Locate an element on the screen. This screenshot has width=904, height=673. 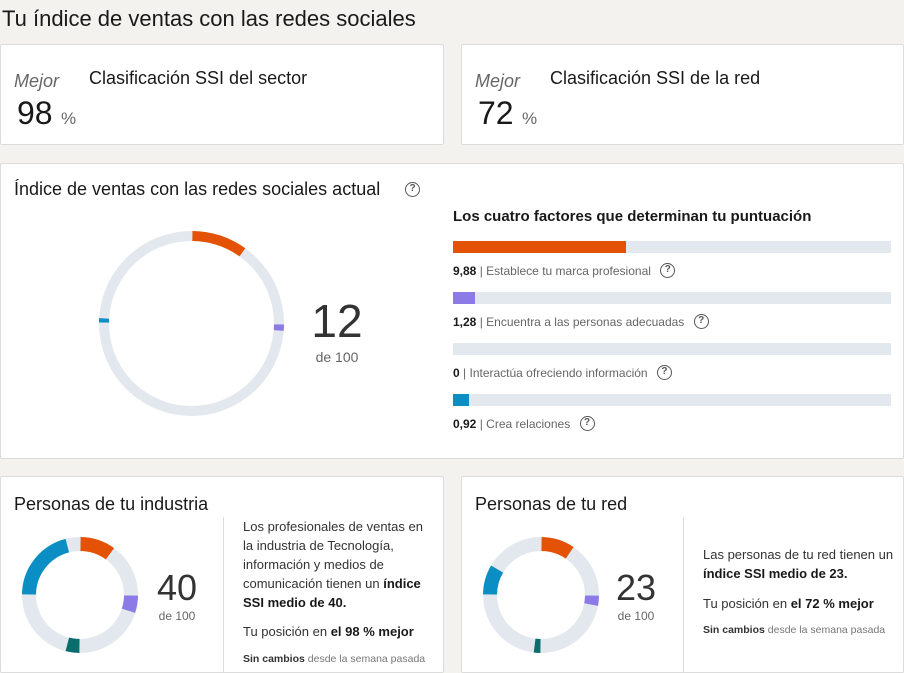
factor-value: 0 is located at coordinates (456, 373).